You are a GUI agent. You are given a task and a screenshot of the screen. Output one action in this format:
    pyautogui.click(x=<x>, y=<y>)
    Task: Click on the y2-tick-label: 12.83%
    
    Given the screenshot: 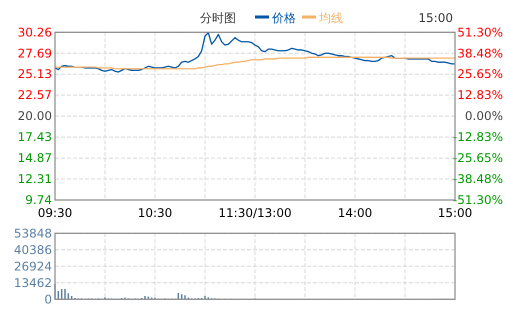 What is the action you would take?
    pyautogui.click(x=480, y=95)
    